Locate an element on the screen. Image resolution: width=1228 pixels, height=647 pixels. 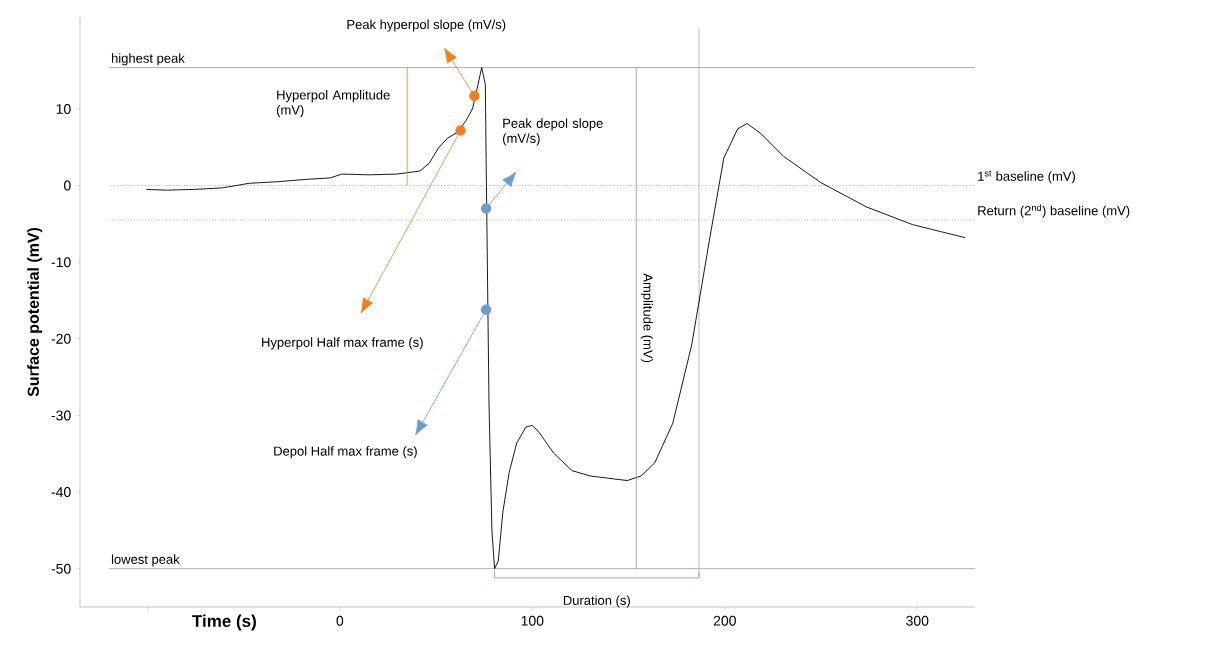
x-tick-label: 0 is located at coordinates (340, 620).